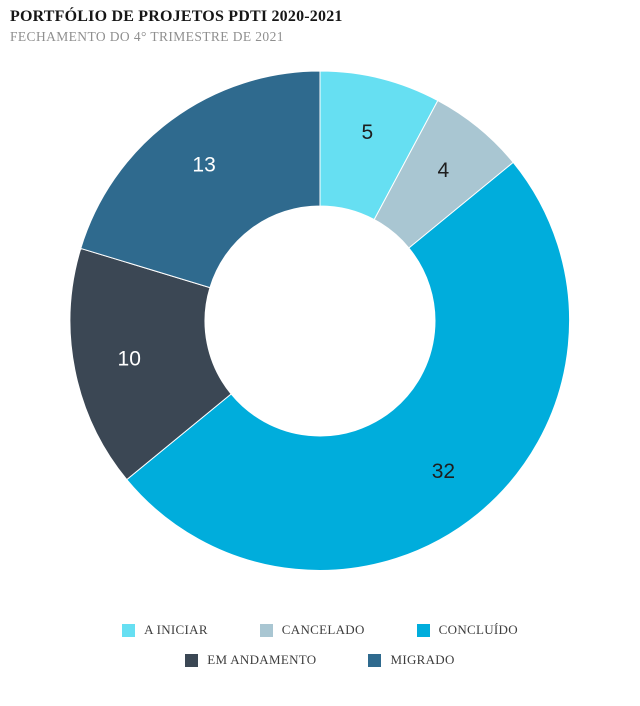  I want to click on legend-swatch-migrado, so click(375, 660).